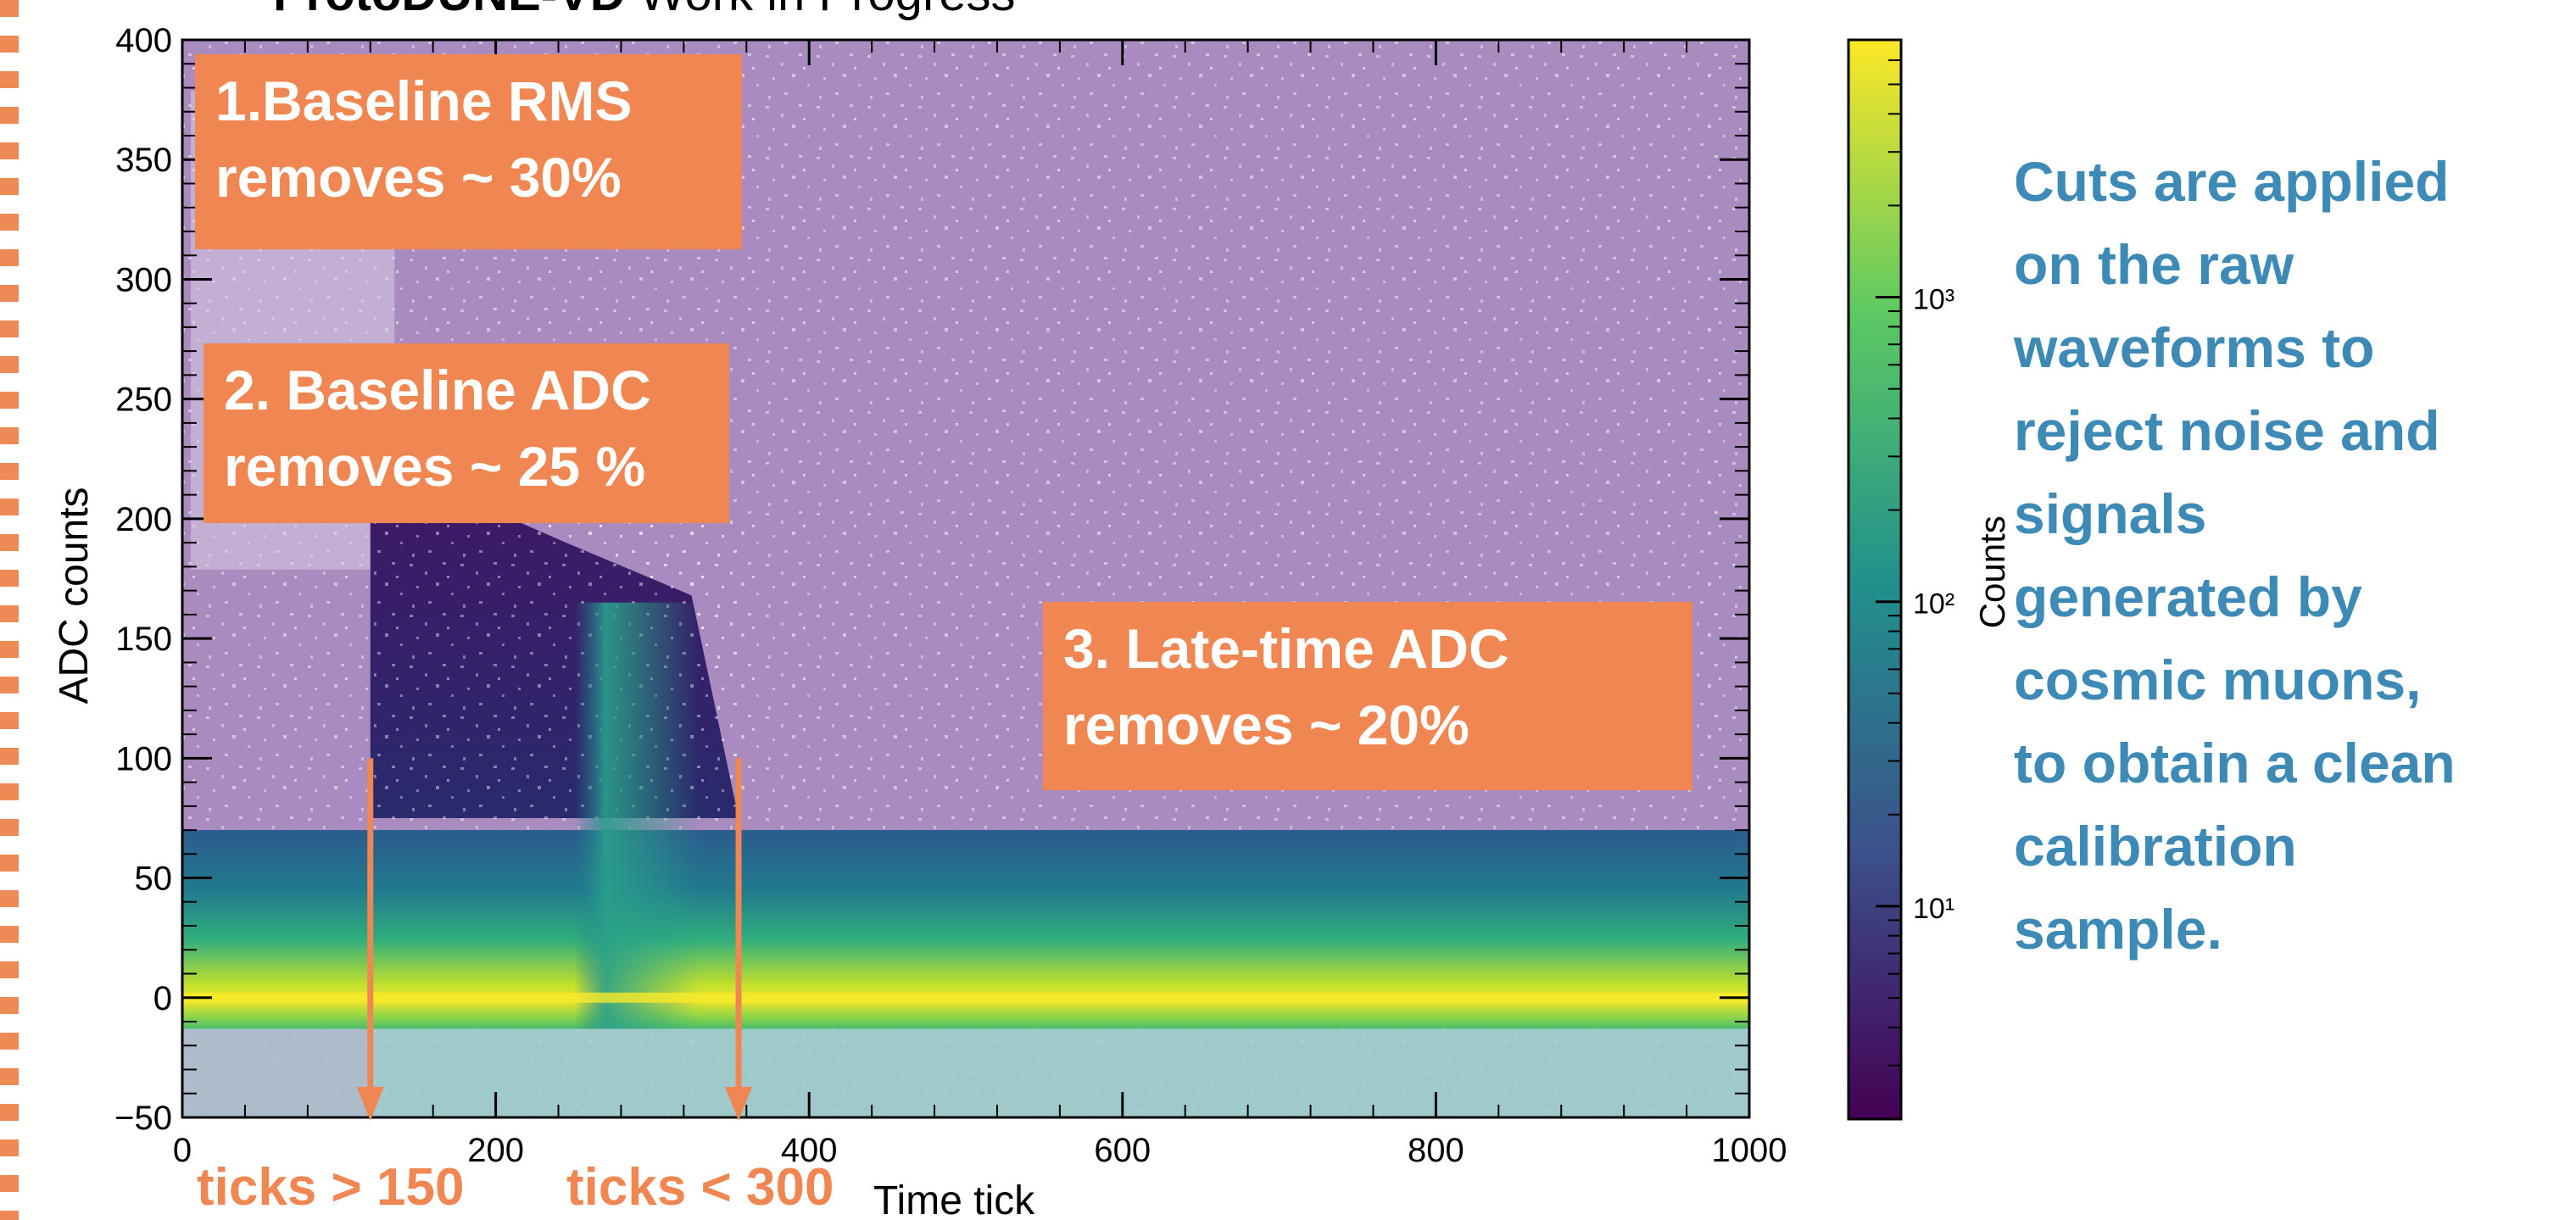 Image resolution: width=2576 pixels, height=1220 pixels. Describe the element at coordinates (965, 1072) in the screenshot. I see `heatmap-cut-region` at that location.